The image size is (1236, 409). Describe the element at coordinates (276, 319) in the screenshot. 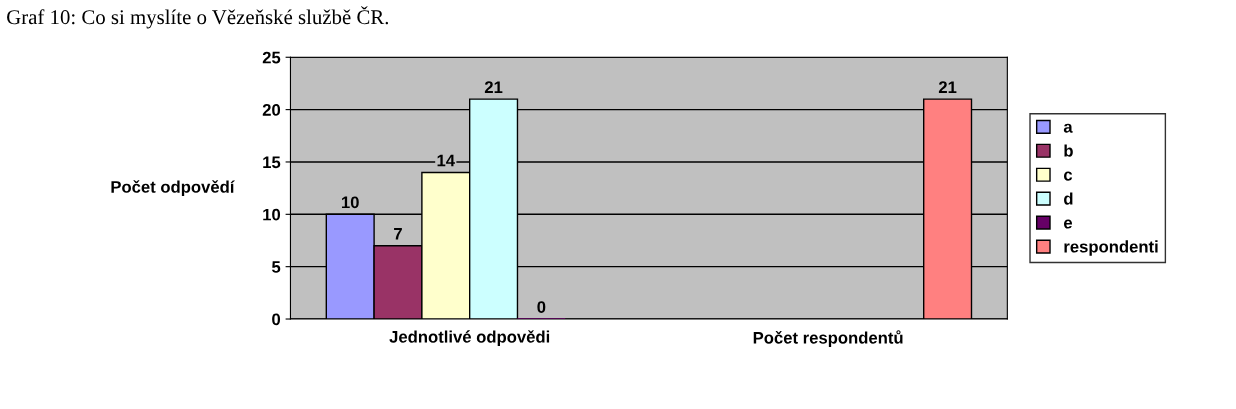

I see `y-tick-label: 0` at that location.